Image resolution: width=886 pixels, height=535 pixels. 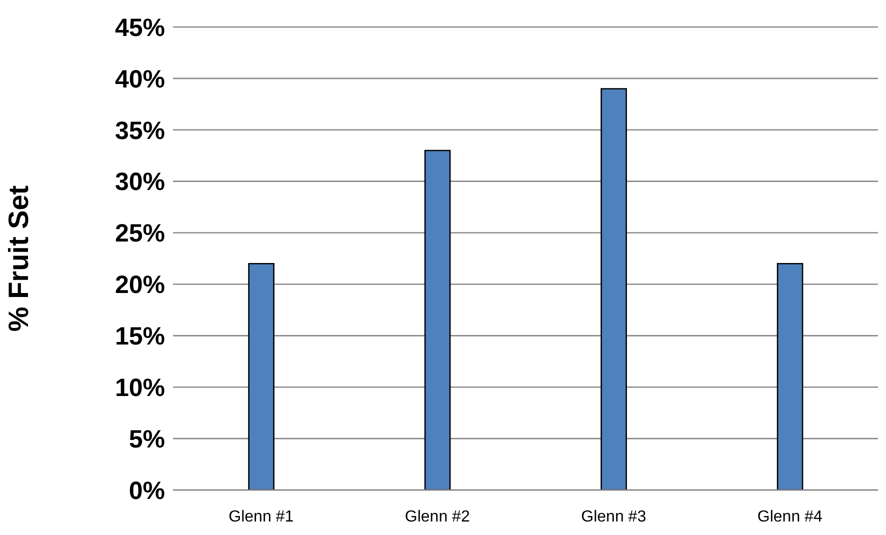 I want to click on x-tick-label: Glenn #2, so click(x=437, y=517).